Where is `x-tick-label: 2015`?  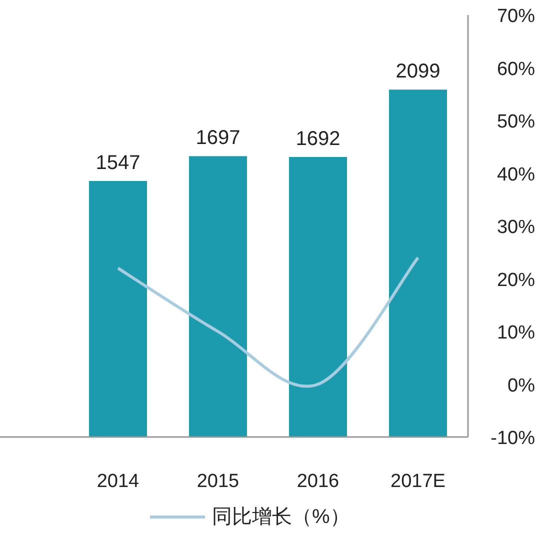
x-tick-label: 2015 is located at coordinates (218, 481).